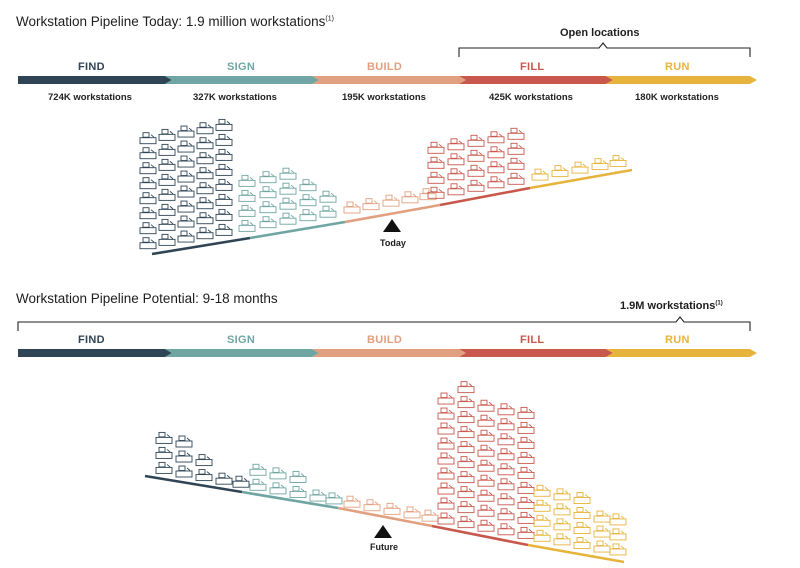 This screenshot has height=568, width=800. What do you see at coordinates (532, 67) in the screenshot?
I see `today-stage-fill: FILL` at bounding box center [532, 67].